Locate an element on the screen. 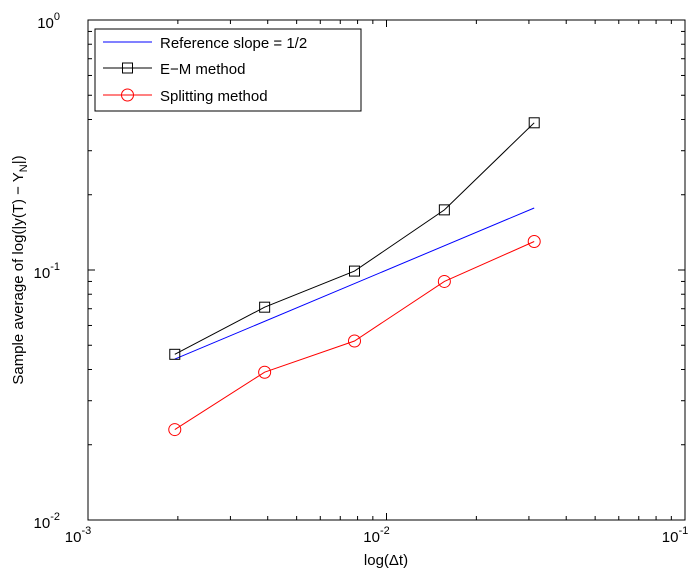 This screenshot has width=697, height=573. legend-label-splitting: Splitting method is located at coordinates (214, 96).